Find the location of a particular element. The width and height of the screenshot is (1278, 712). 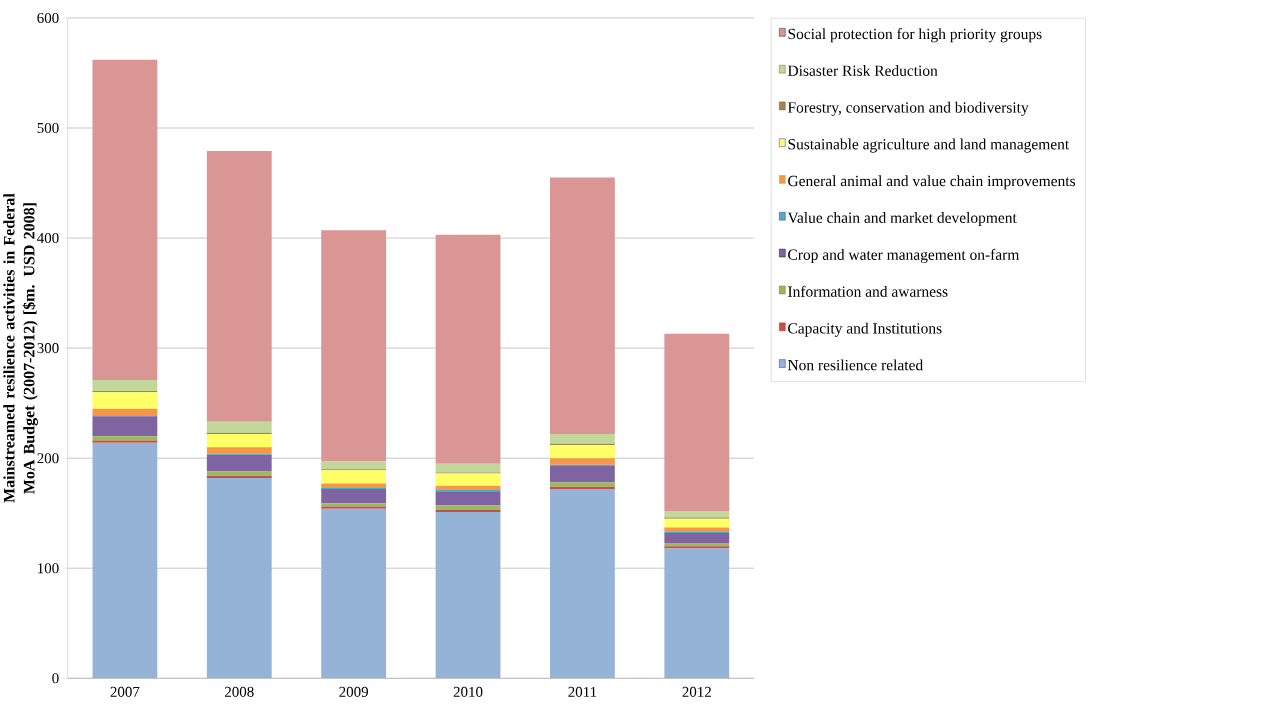

legend-label: Sustainable agriculture and land management is located at coordinates (929, 145).